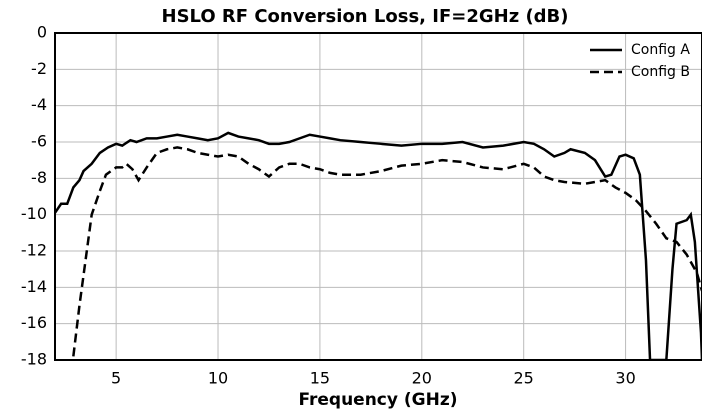 Image resolution: width=702 pixels, height=414 pixels. What do you see at coordinates (320, 378) in the screenshot?
I see `x-tick-label: 15` at bounding box center [320, 378].